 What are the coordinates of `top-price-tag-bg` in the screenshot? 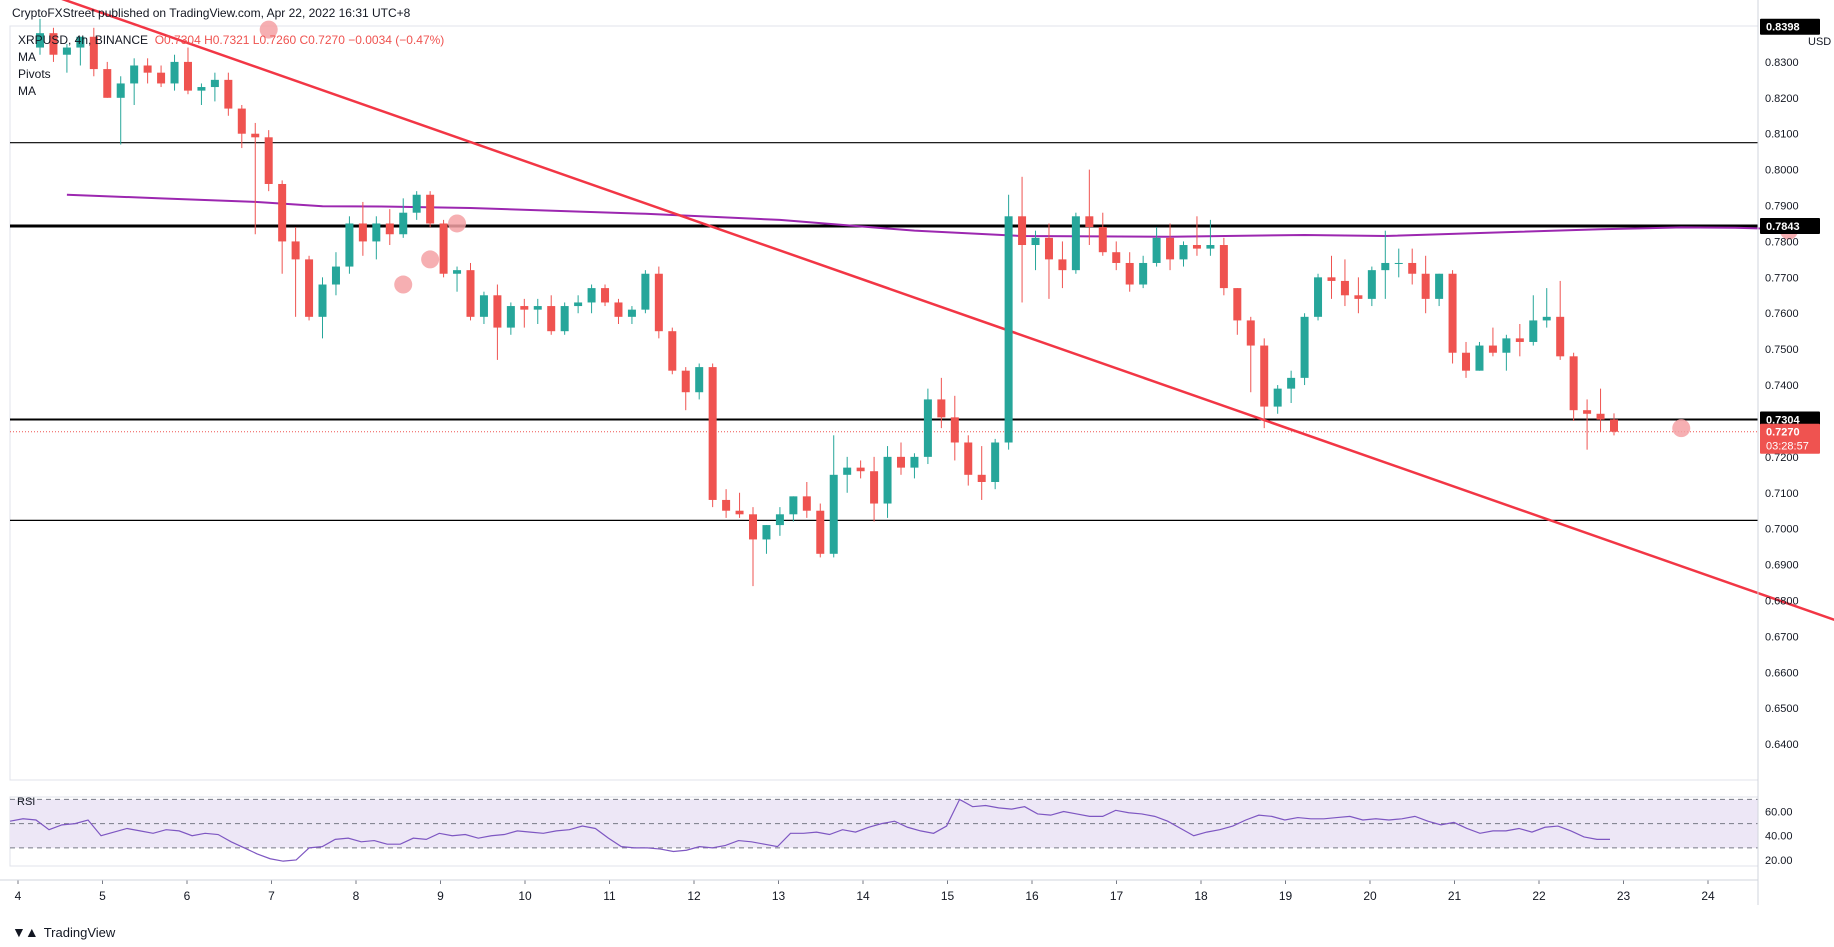 It's located at (1790, 26).